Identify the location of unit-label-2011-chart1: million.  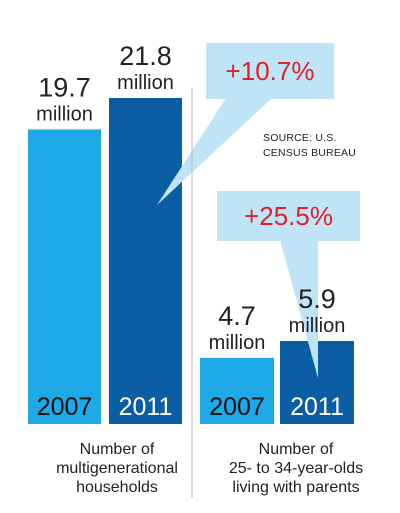
(145, 83).